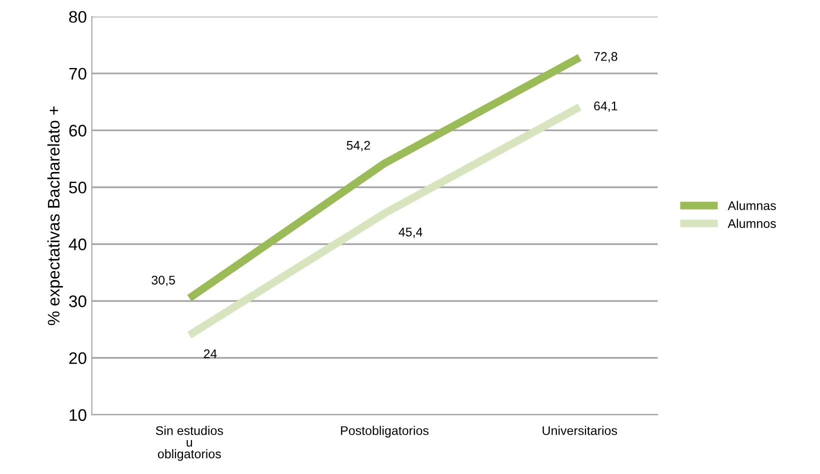 The image size is (820, 474). I want to click on y-axis-title: % expectativas Bacharelato +, so click(55, 216).